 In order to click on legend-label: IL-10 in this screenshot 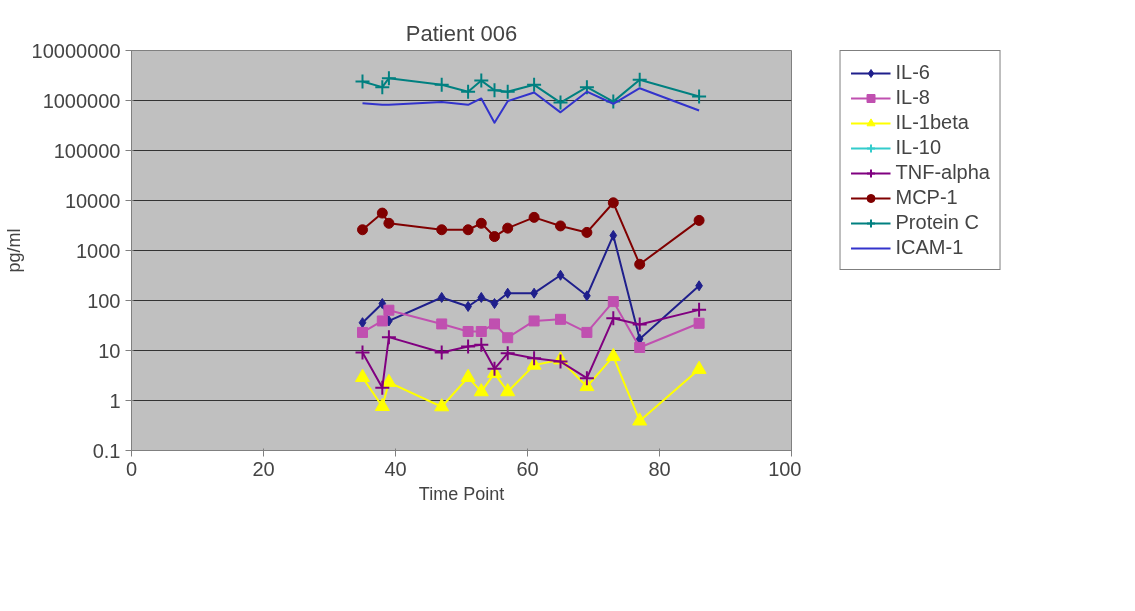, I will do `click(918, 147)`.